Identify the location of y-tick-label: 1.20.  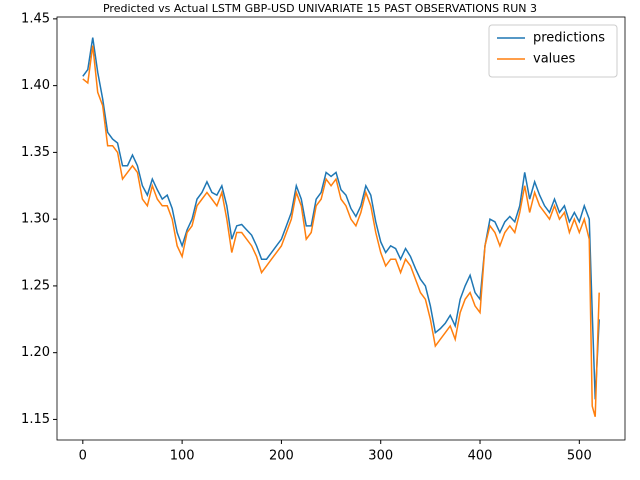
(35, 352).